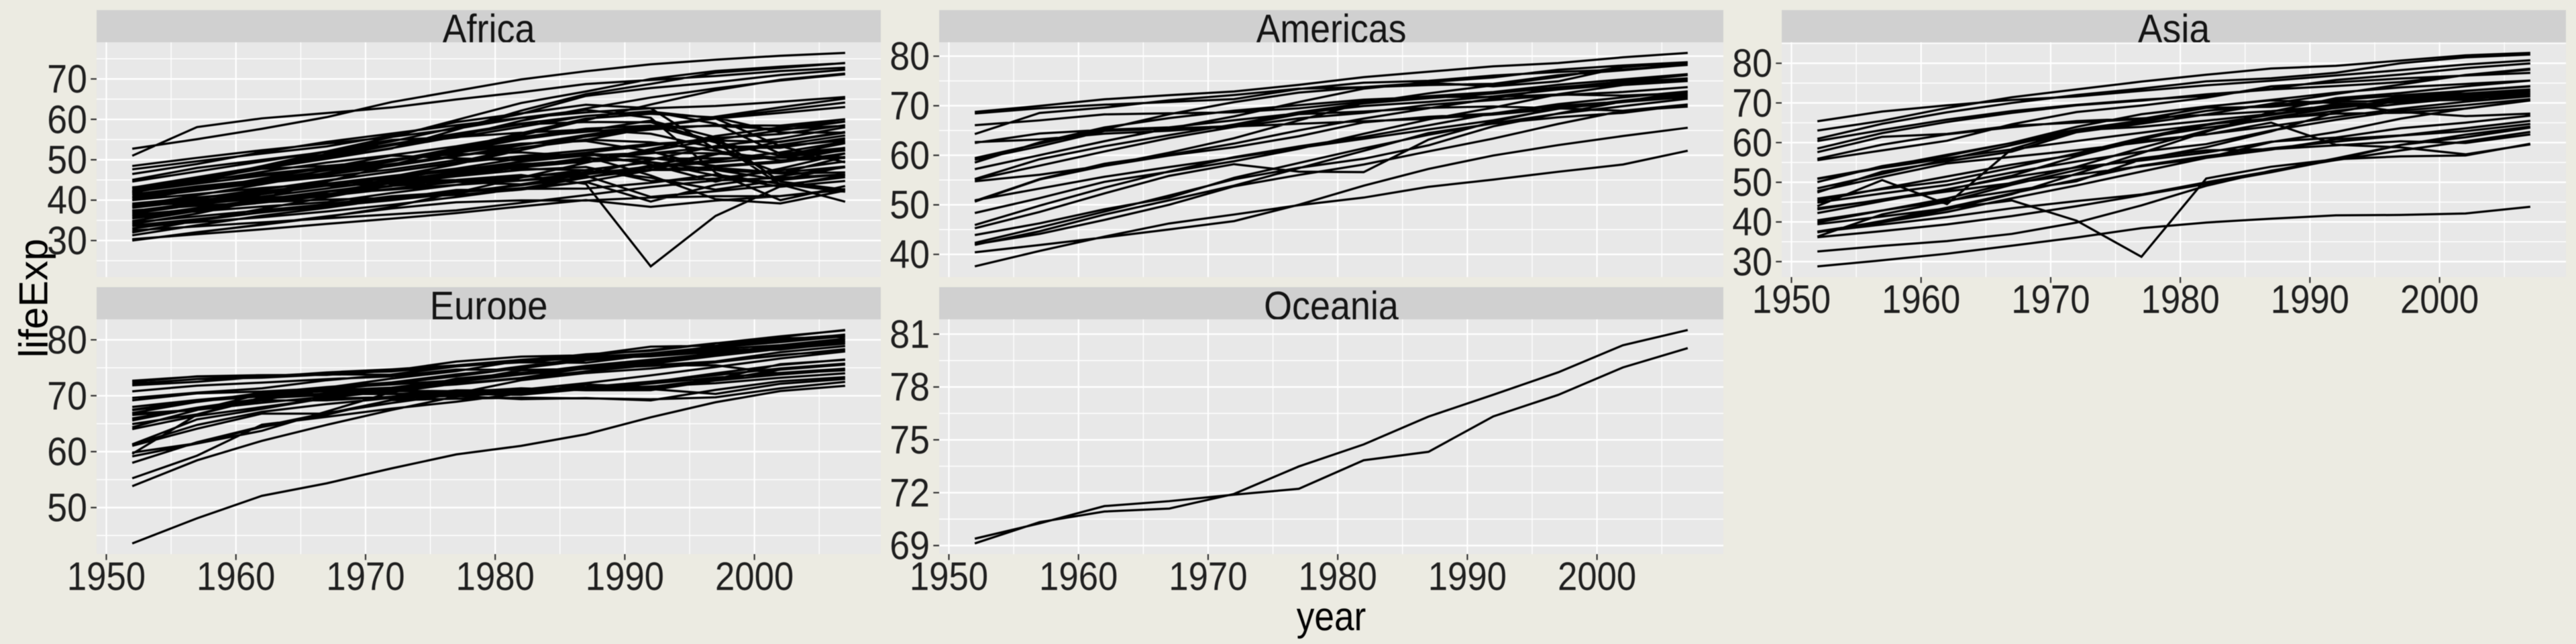  I want to click on svg-text: lifeExp, so click(33, 298).